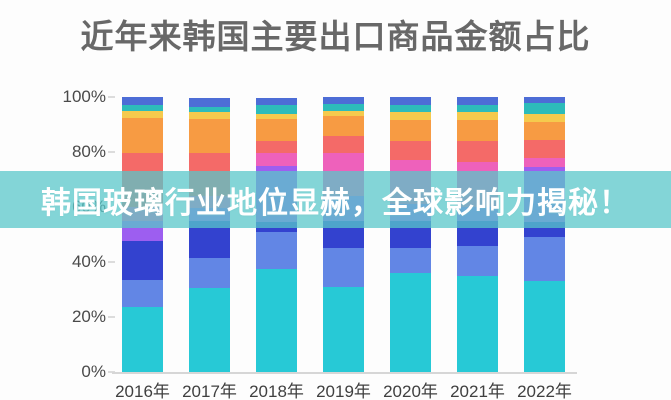  I want to click on x-axis-label: 2019年, so click(343, 391).